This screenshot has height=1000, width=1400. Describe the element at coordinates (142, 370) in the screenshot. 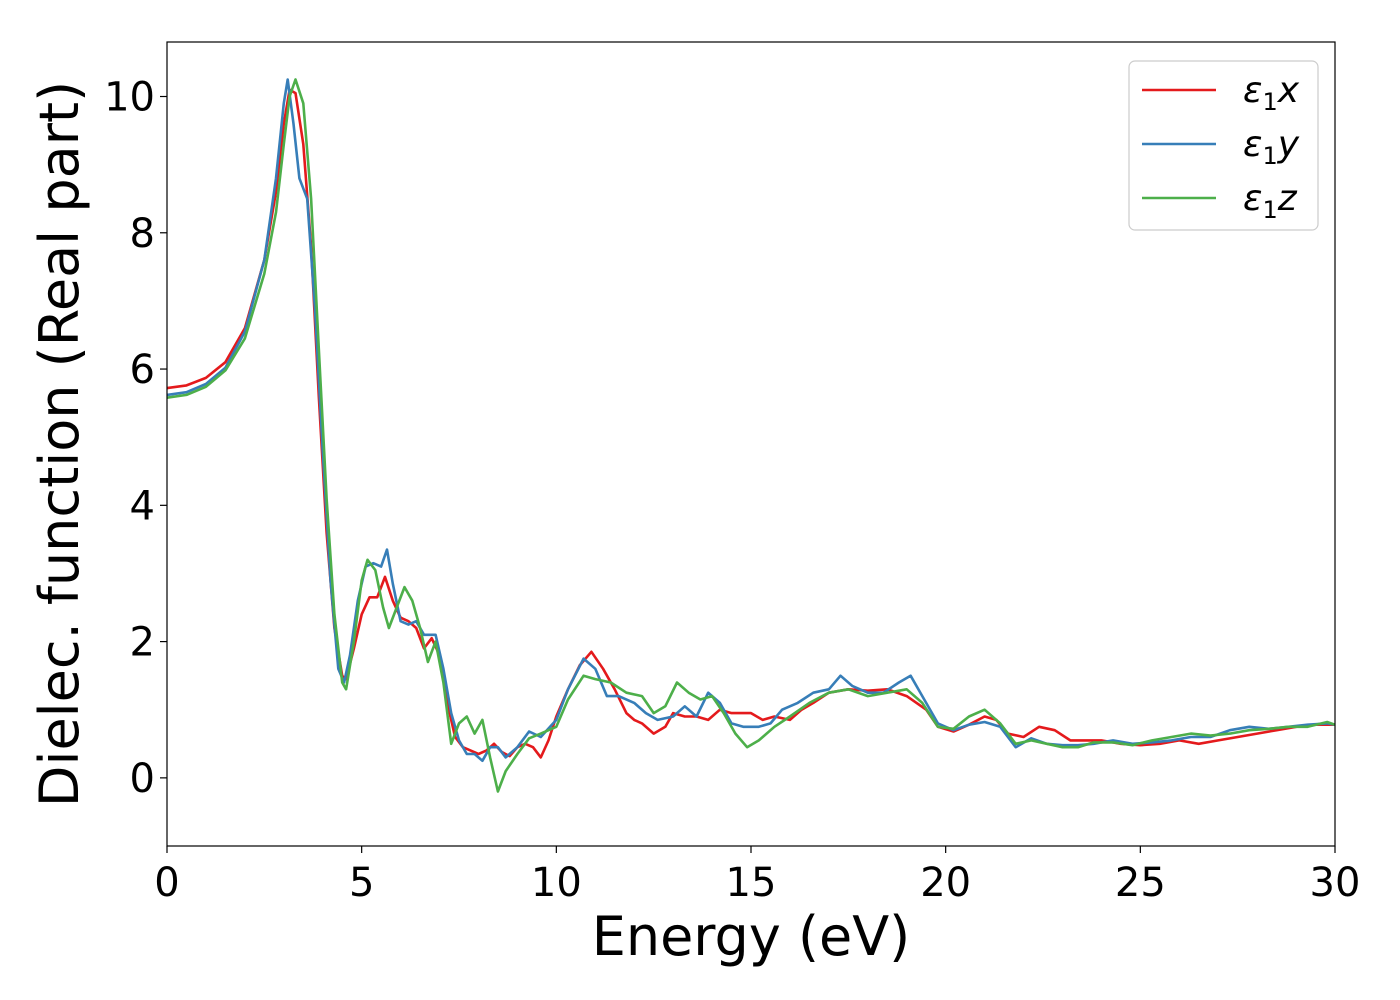

I see `y-tick-label: 6` at that location.